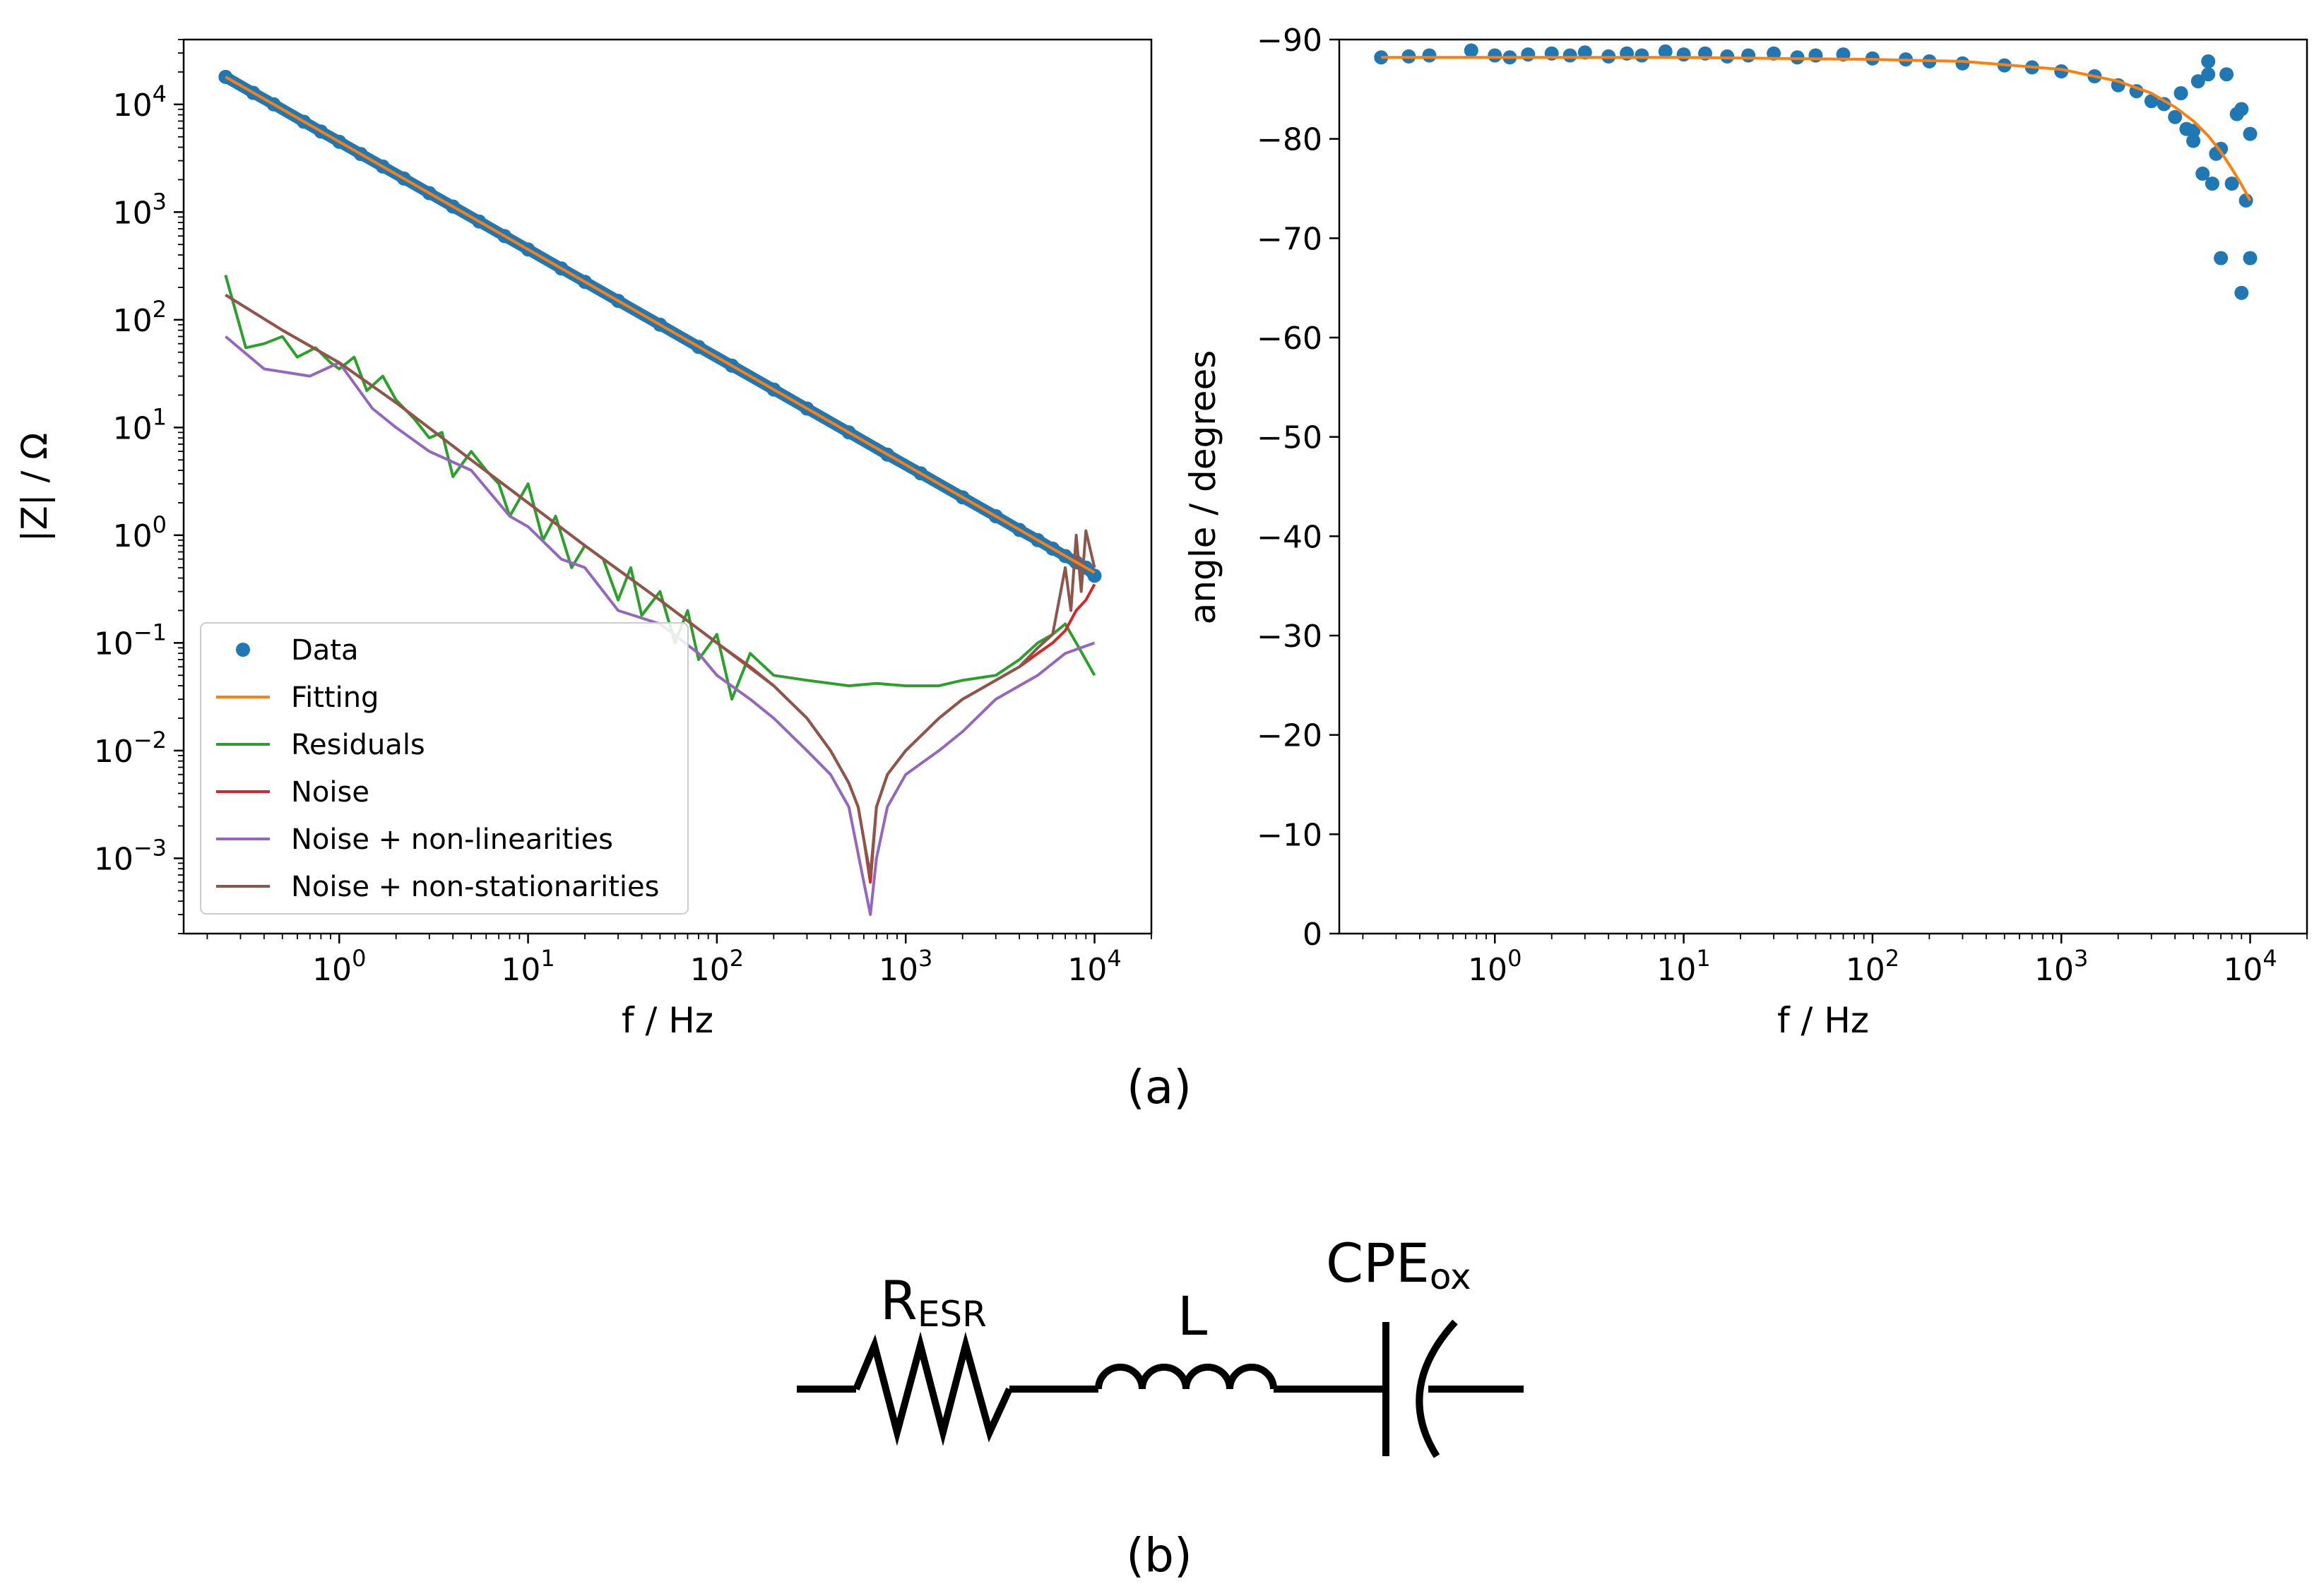 This screenshot has width=2319, height=1596. Describe the element at coordinates (130, 855) in the screenshot. I see `y-tick-label: 10⁻³` at that location.